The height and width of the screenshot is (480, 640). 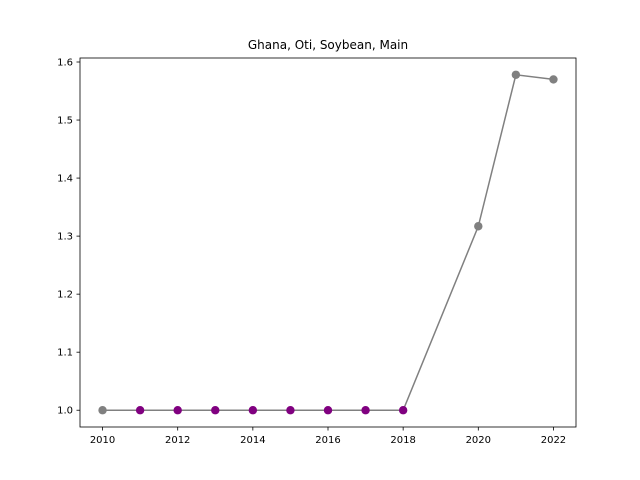 What do you see at coordinates (478, 440) in the screenshot?
I see `x-tick-label: 2020` at bounding box center [478, 440].